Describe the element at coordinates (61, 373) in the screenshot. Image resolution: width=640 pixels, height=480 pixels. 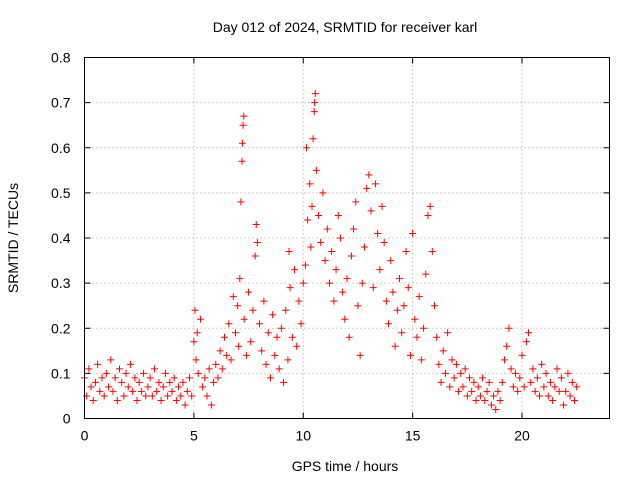
I see `y-tick-label: 0.1` at that location.